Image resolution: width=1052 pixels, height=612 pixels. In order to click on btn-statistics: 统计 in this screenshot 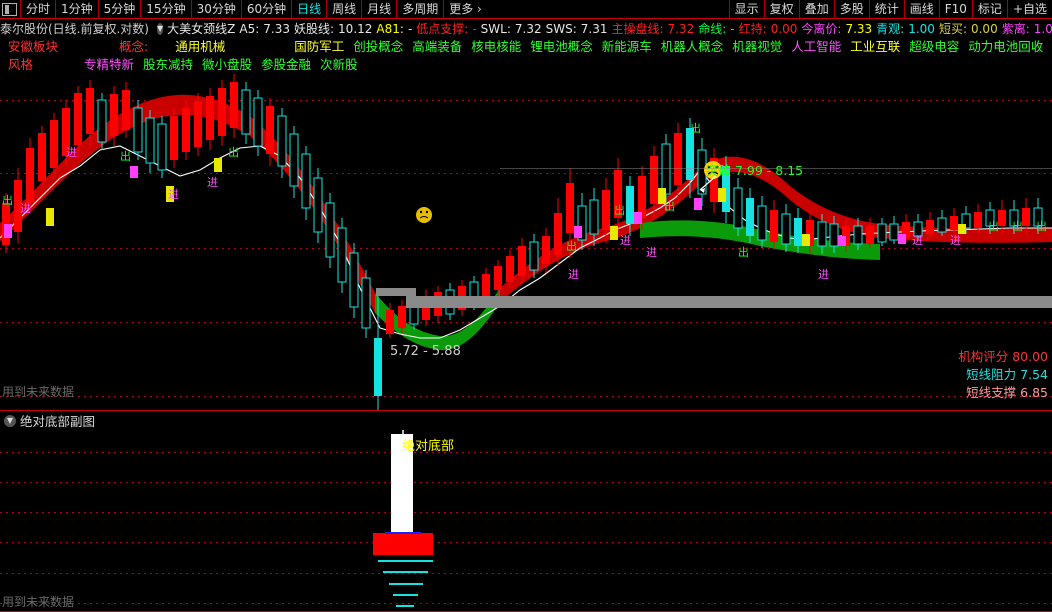, I will do `click(886, 9)`.